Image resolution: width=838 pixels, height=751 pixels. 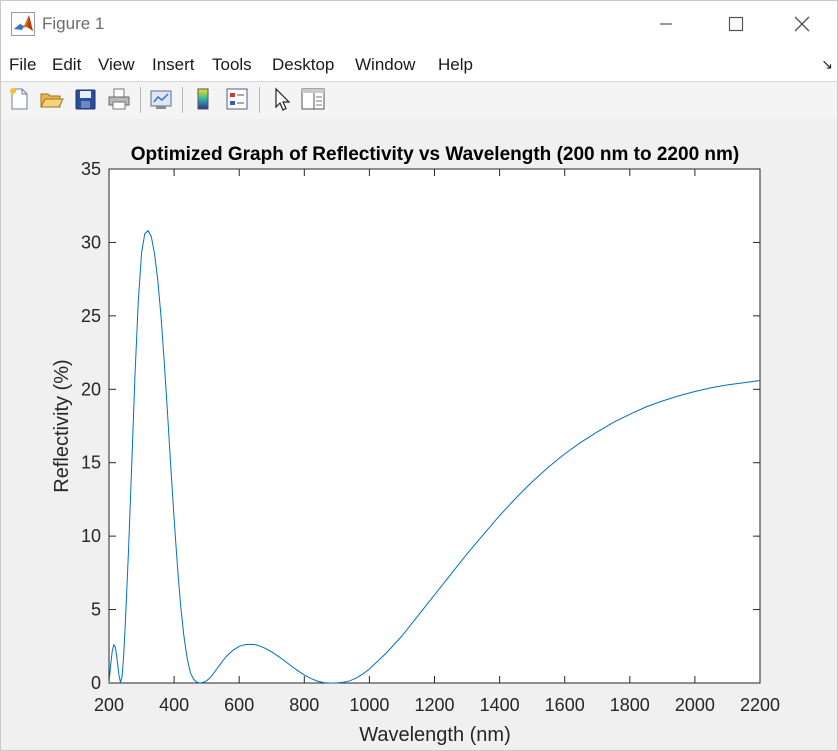 I want to click on y-tick-label: 35, so click(x=91, y=169).